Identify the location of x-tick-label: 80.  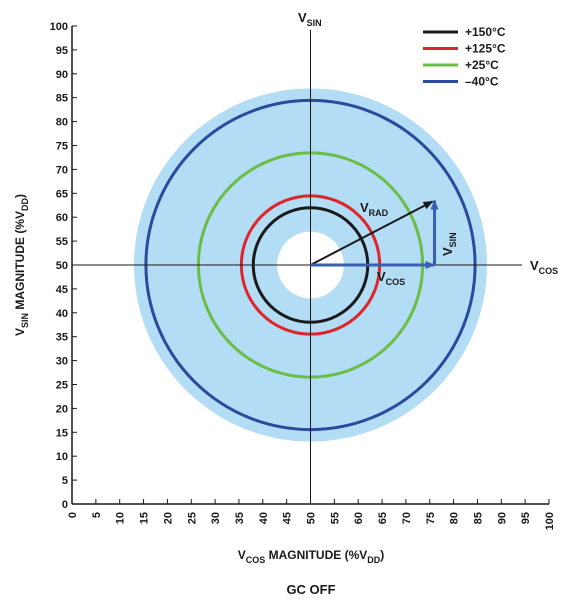
(455, 518).